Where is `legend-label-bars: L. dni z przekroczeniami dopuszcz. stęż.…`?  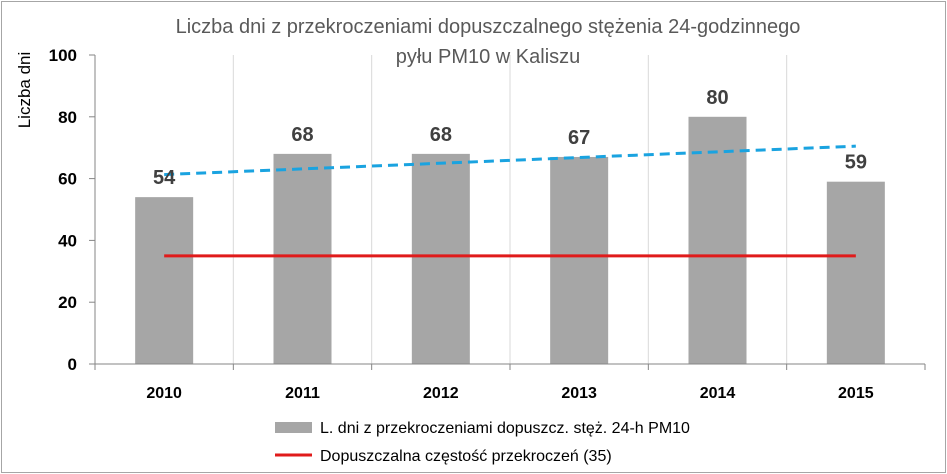
legend-label-bars: L. dni z przekroczeniami dopuszcz. stęż.… is located at coordinates (505, 428).